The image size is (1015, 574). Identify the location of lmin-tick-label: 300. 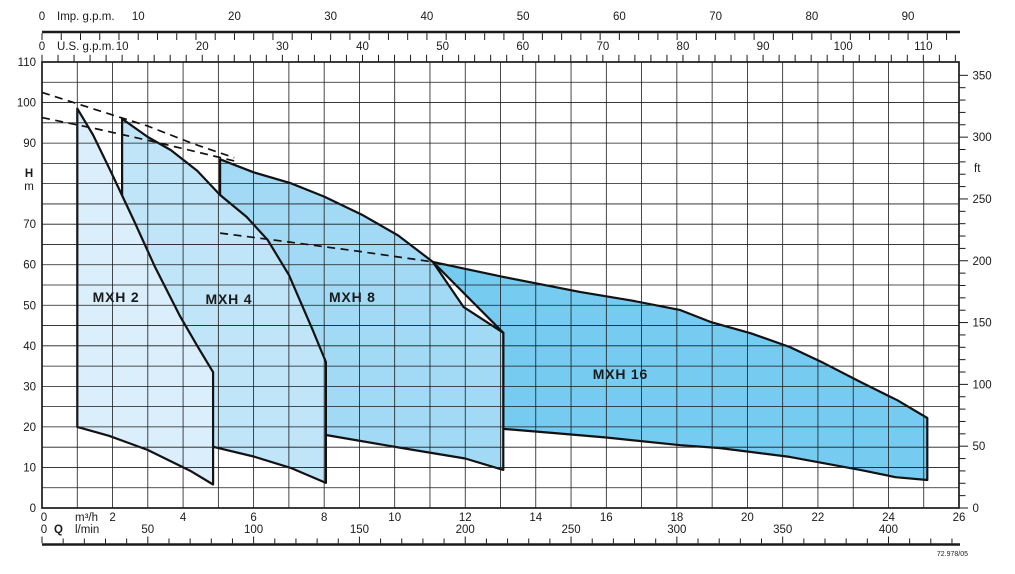
(676, 530).